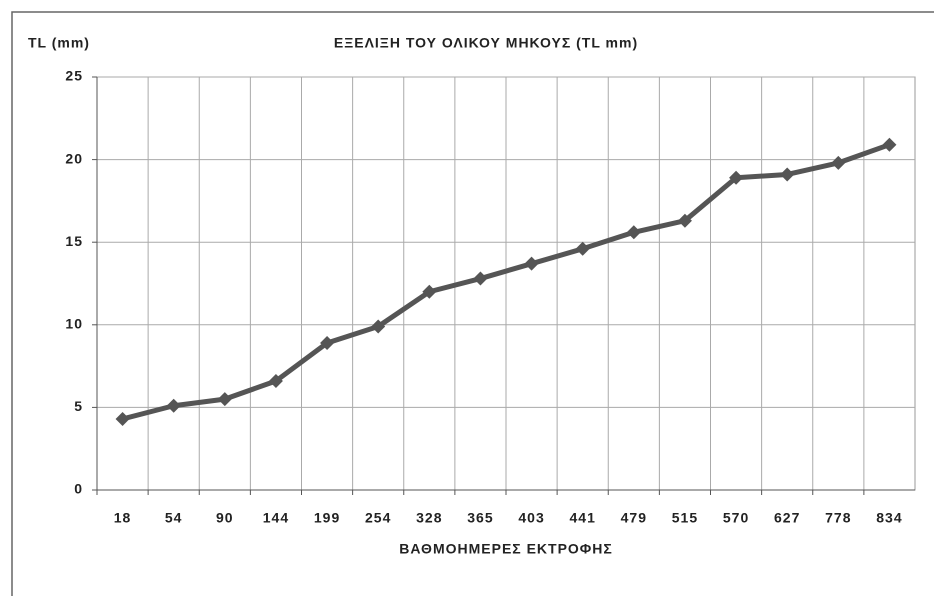 Image resolution: width=934 pixels, height=601 pixels. I want to click on x-tick-label: 515, so click(685, 518).